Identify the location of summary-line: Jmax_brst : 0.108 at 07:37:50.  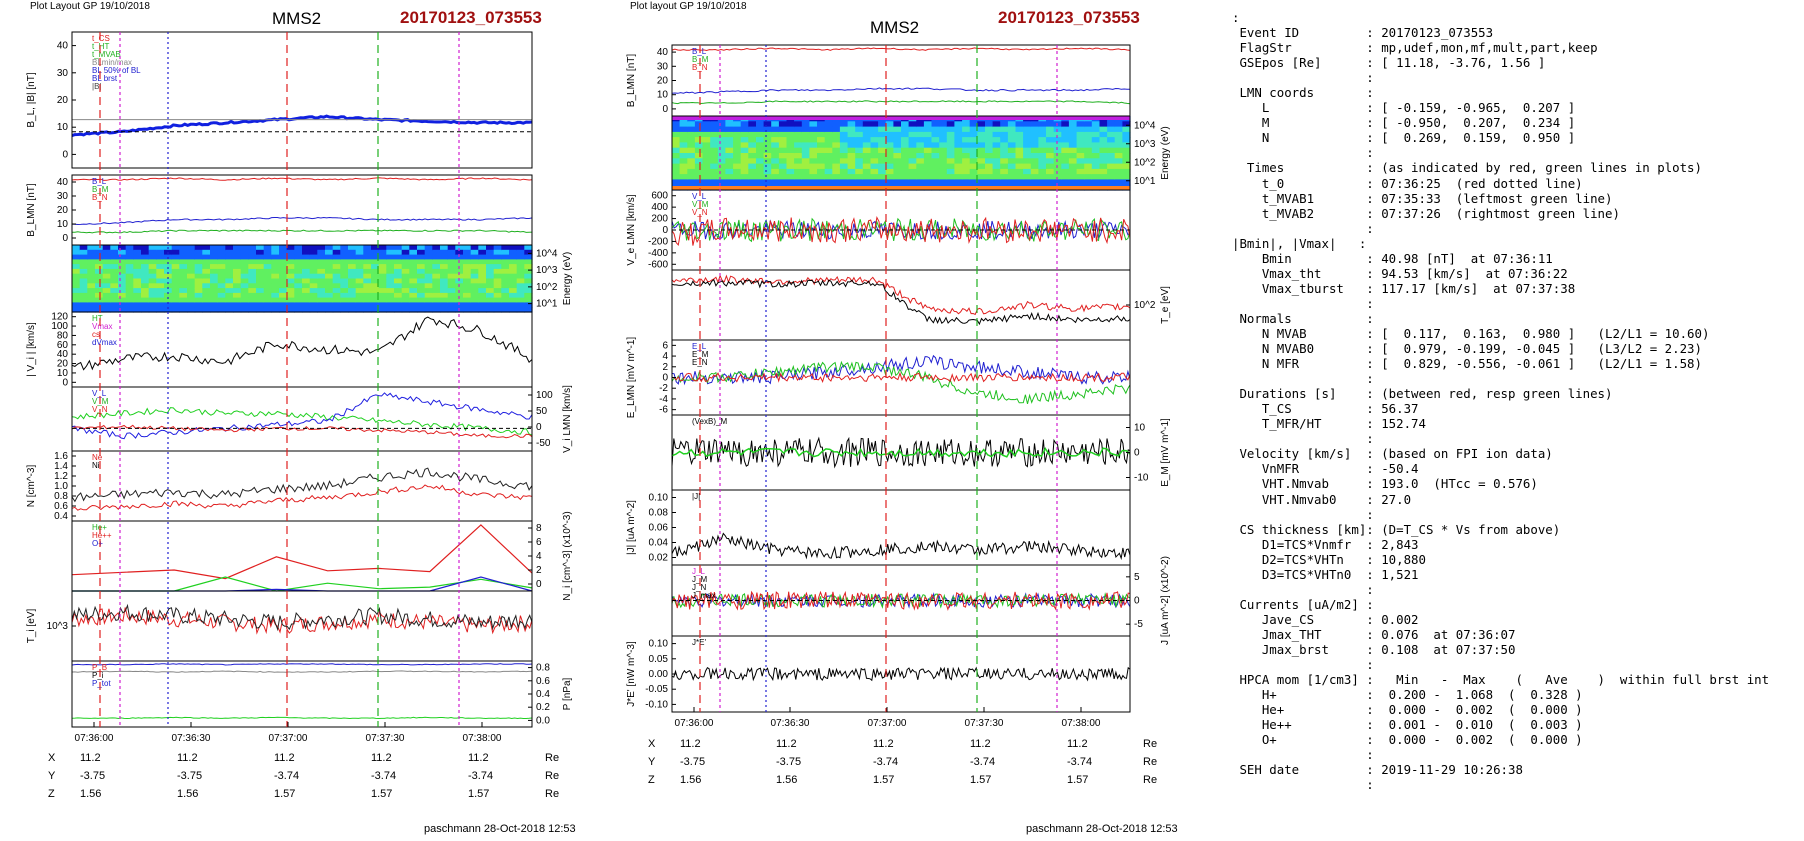
(1388, 649).